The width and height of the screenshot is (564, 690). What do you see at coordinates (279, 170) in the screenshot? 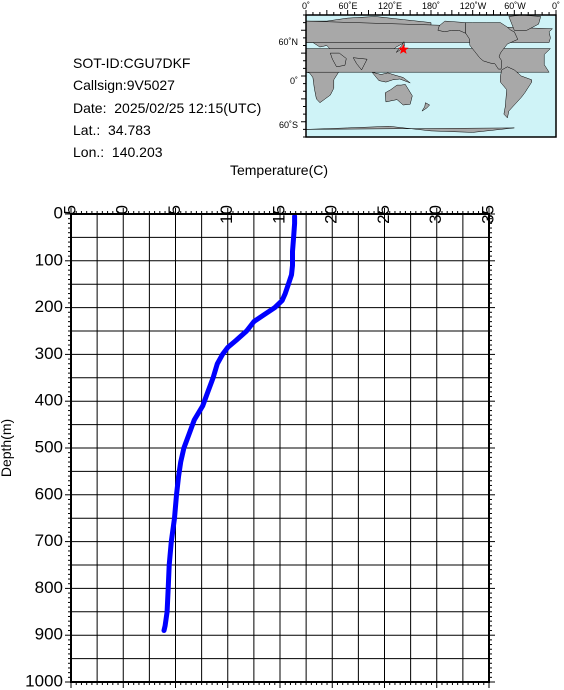
I see `x-axis-title: Temperature(C)` at bounding box center [279, 170].